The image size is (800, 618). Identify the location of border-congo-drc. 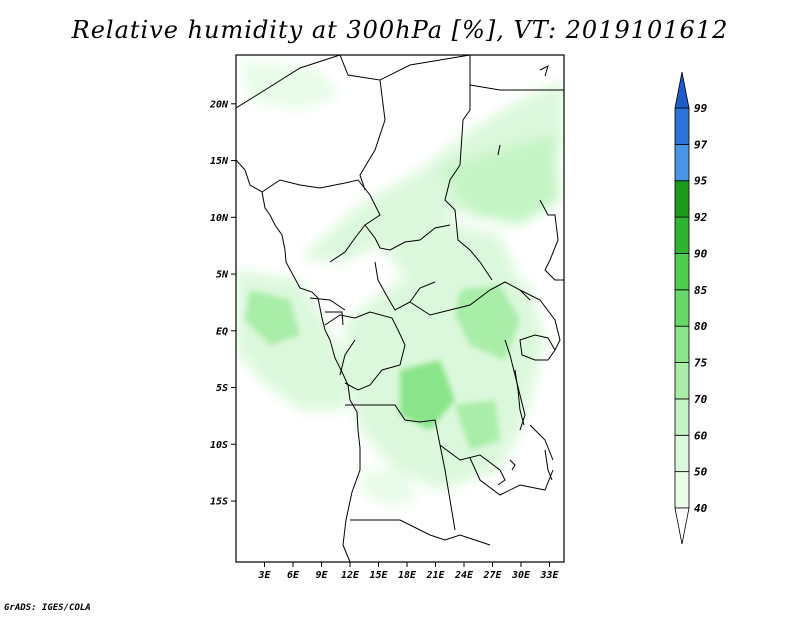
(365, 351).